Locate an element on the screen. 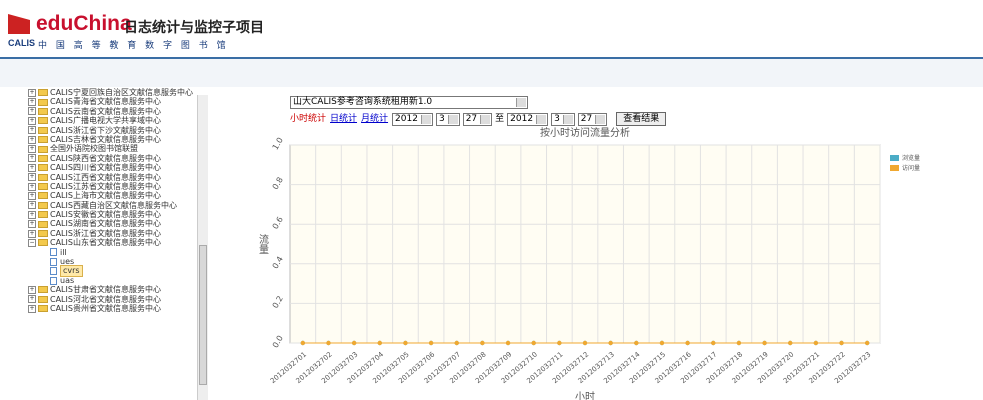 The image size is (983, 400). tree-leaf: cvrs is located at coordinates (112, 271).